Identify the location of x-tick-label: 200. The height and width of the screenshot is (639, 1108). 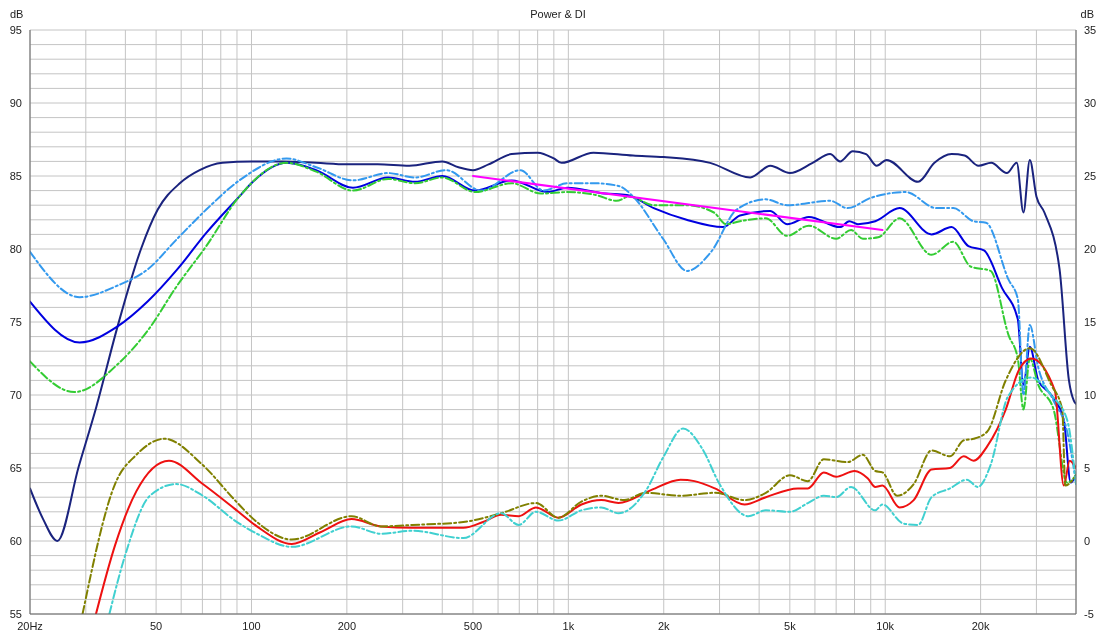
(347, 625).